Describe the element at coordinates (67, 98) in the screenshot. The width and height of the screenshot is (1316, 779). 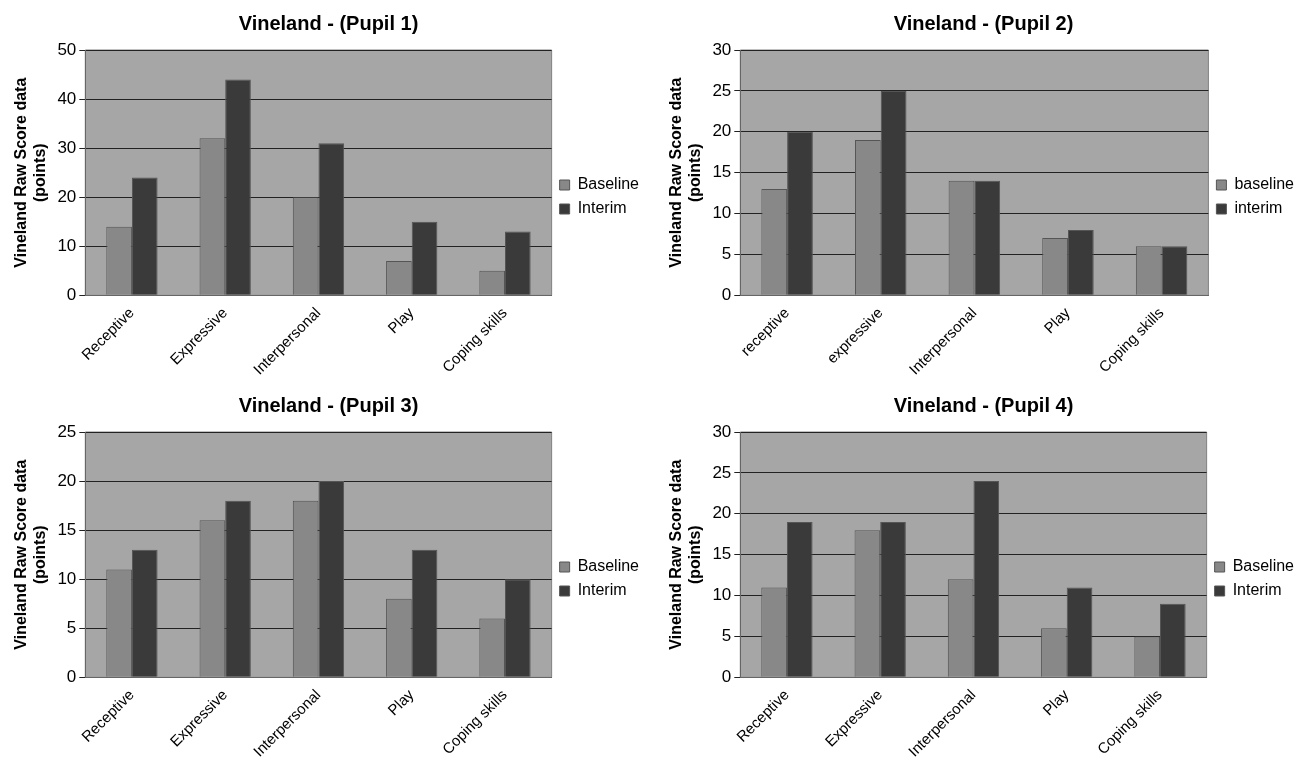
I see `y-tick-label: 40` at that location.